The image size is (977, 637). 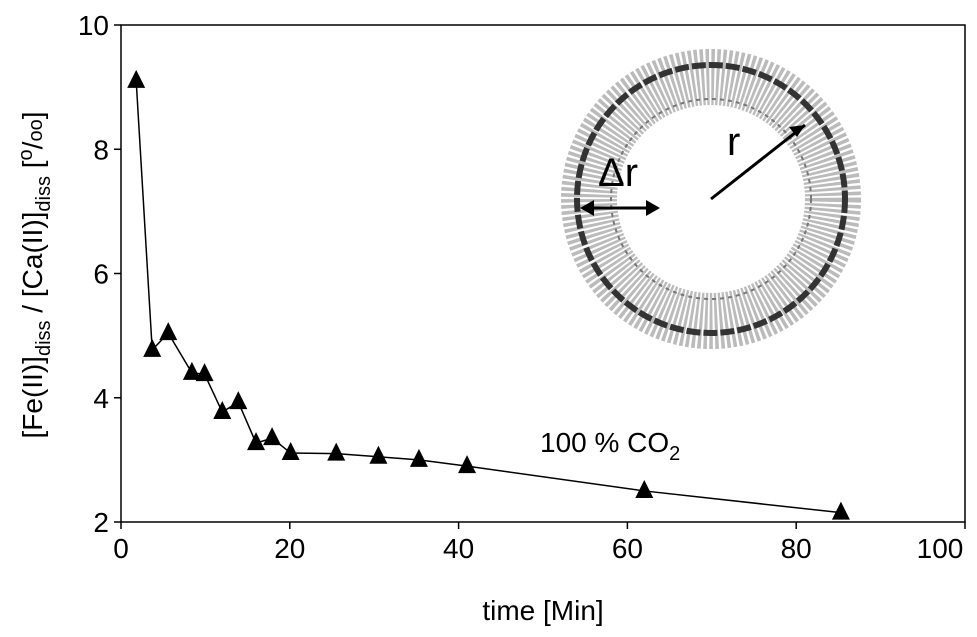 What do you see at coordinates (32, 397) in the screenshot?
I see `y-label-part: [Fe(II)]` at bounding box center [32, 397].